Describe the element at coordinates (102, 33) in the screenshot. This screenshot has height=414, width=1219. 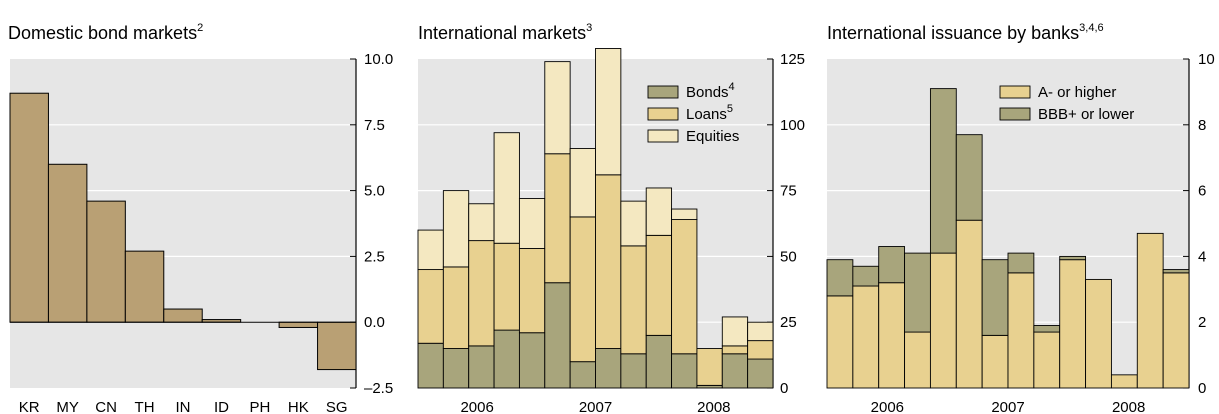
I see `chart1-title-main: Domestic bond markets` at that location.